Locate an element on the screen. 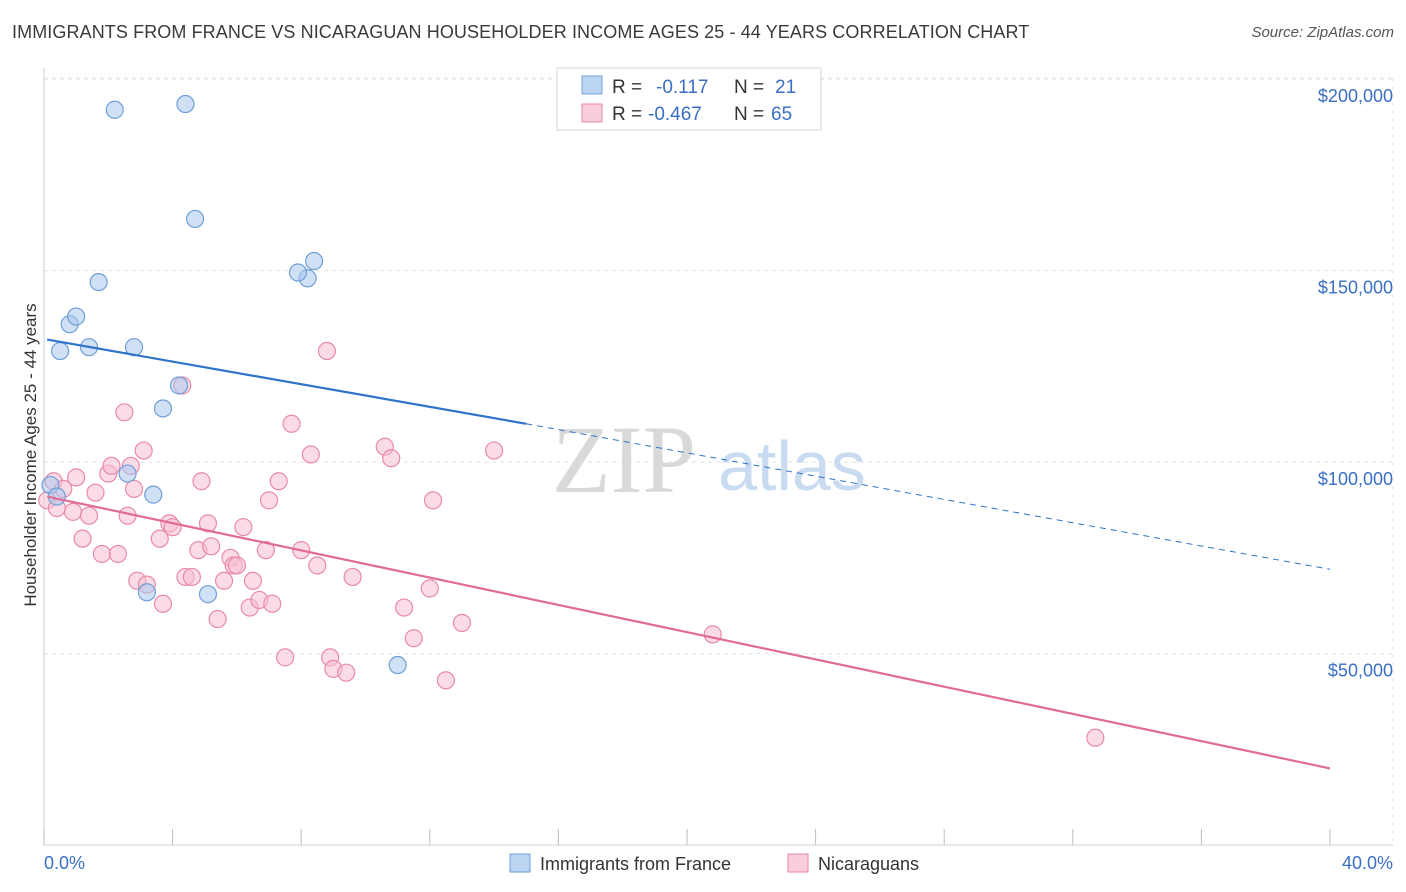  legend-n-label-nicaraguans: N = is located at coordinates (749, 114).